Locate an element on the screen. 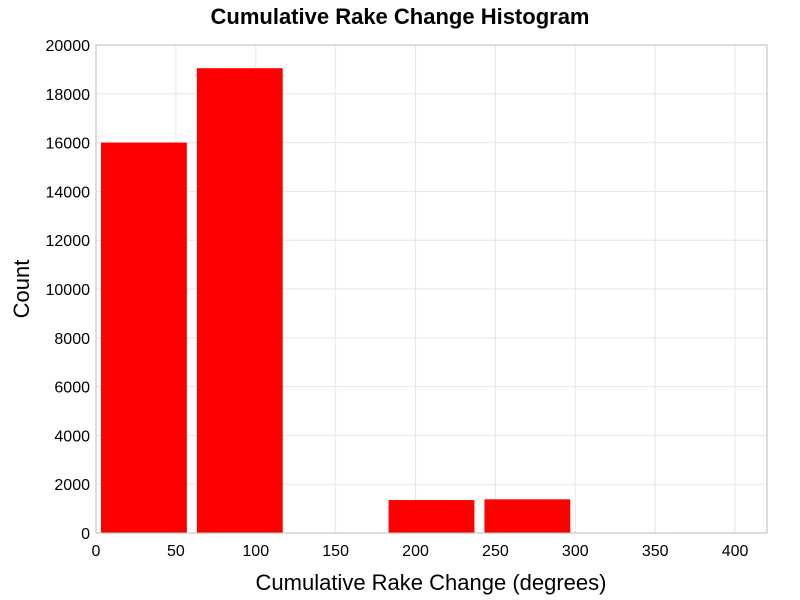 Image resolution: width=800 pixels, height=600 pixels. y-tick-label: 10000 is located at coordinates (68, 290).